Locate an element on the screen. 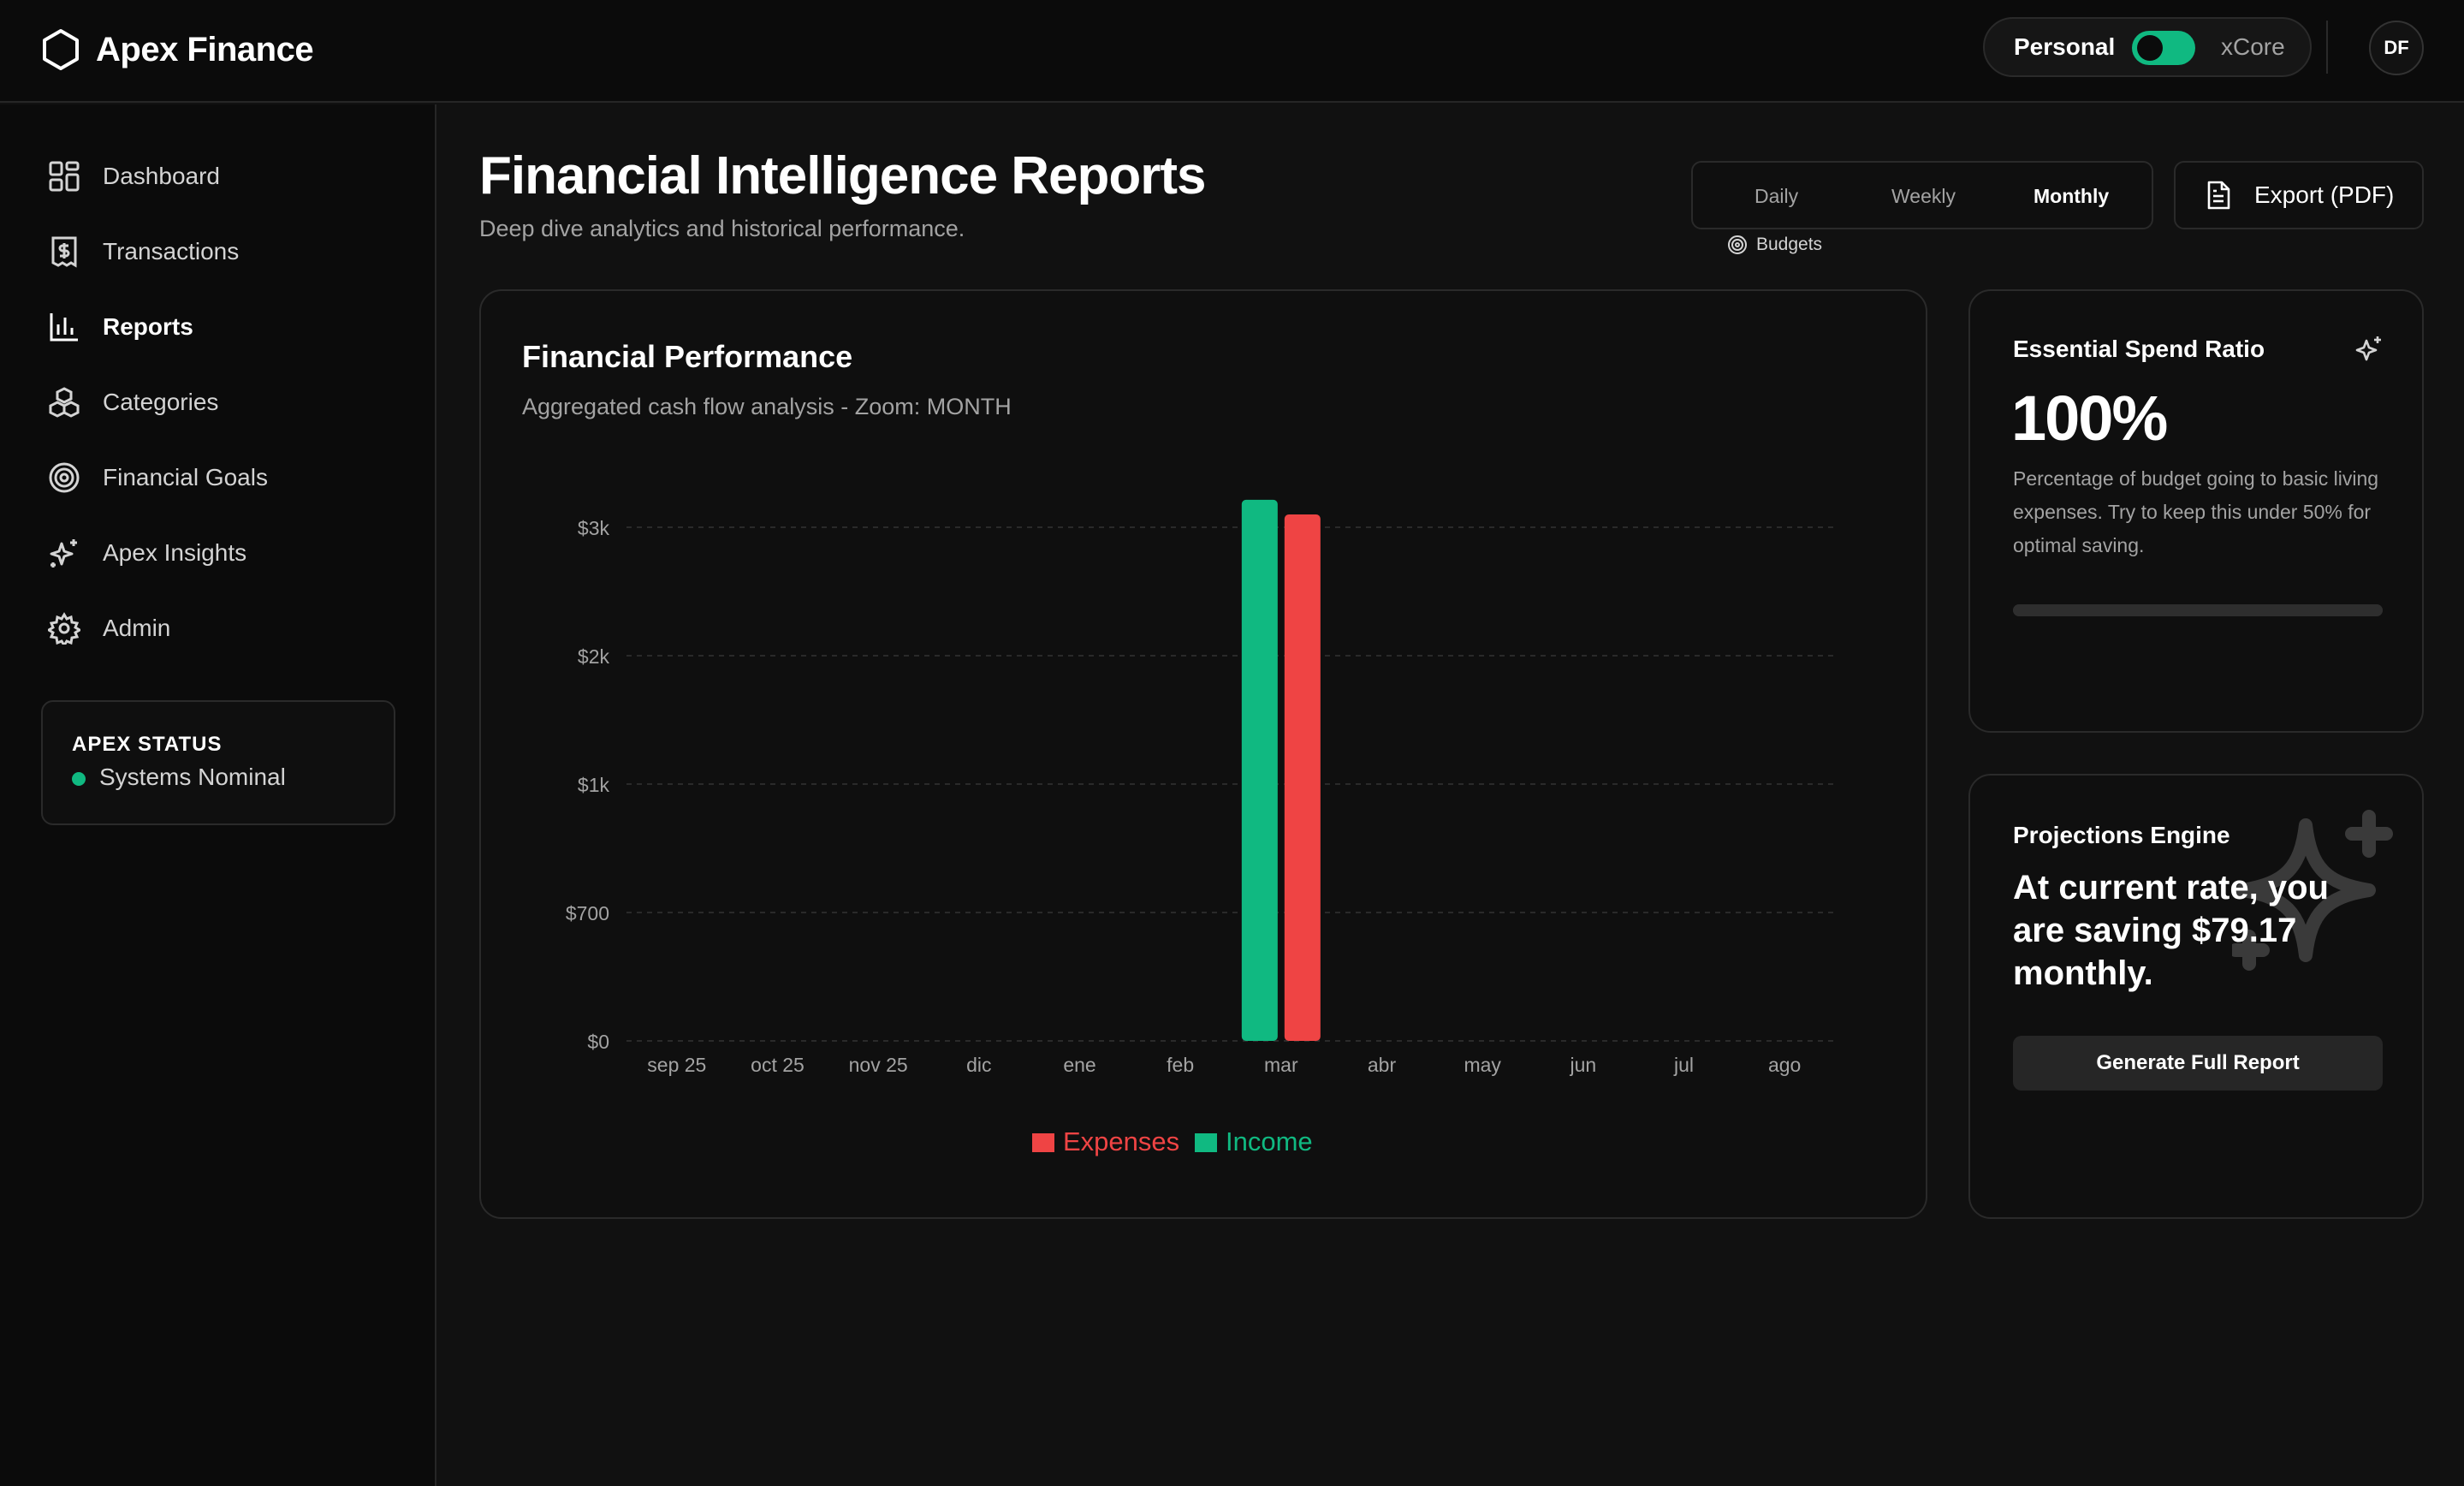  x-tick-label: ene is located at coordinates (1079, 1065).